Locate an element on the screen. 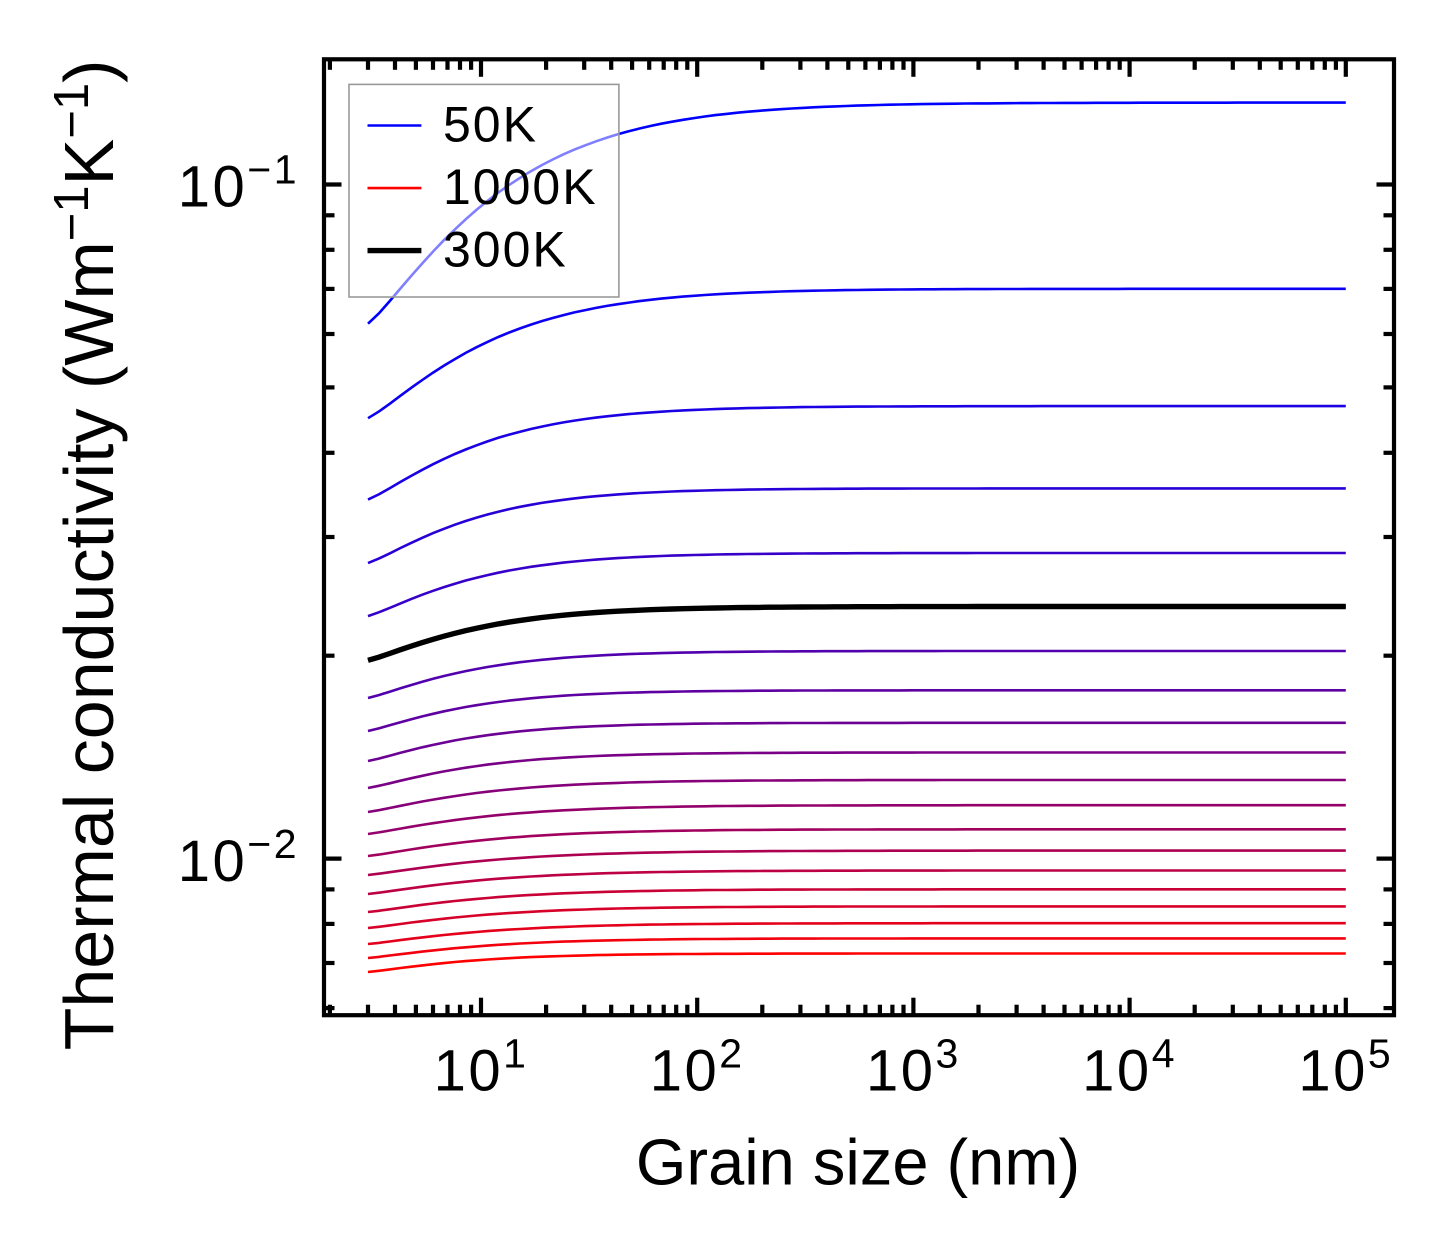 Image resolution: width=1454 pixels, height=1259 pixels. svg-text: 10⁻² is located at coordinates (238, 857).